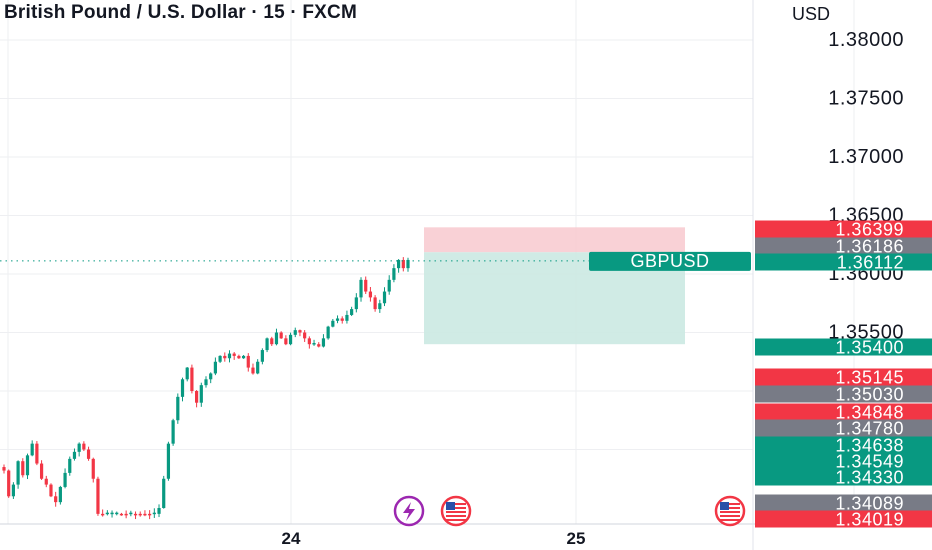 Image resolution: width=932 pixels, height=550 pixels. I want to click on price-label-tag: 1.36399, so click(843, 230).